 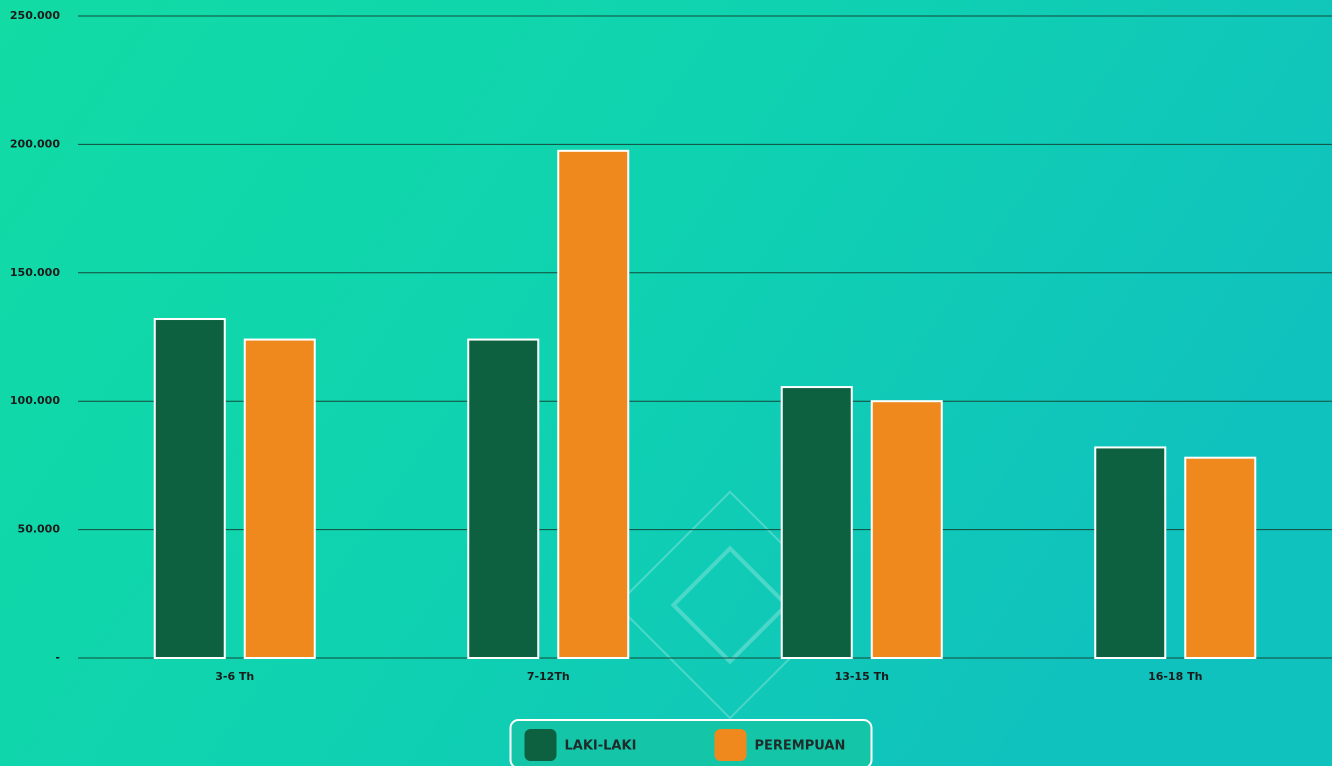 I want to click on x-tick-label: 7-12Th, so click(x=548, y=676).